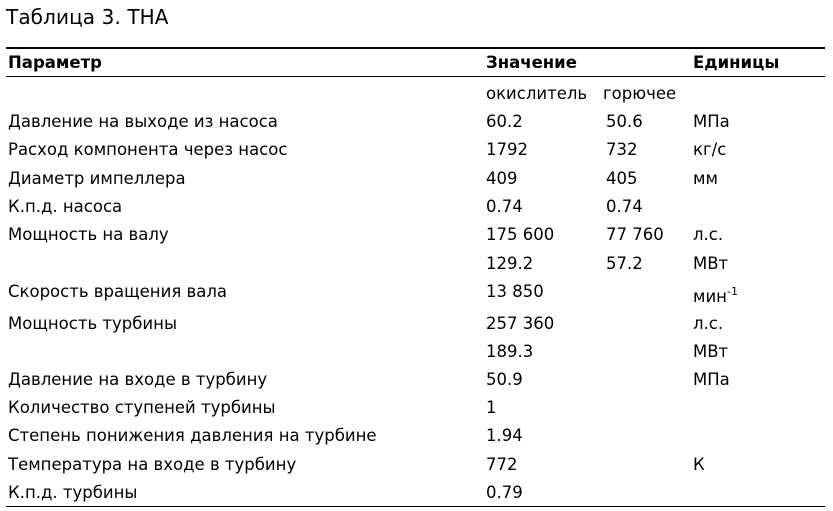 The width and height of the screenshot is (833, 511). I want to click on table-header-rule, so click(415, 76).